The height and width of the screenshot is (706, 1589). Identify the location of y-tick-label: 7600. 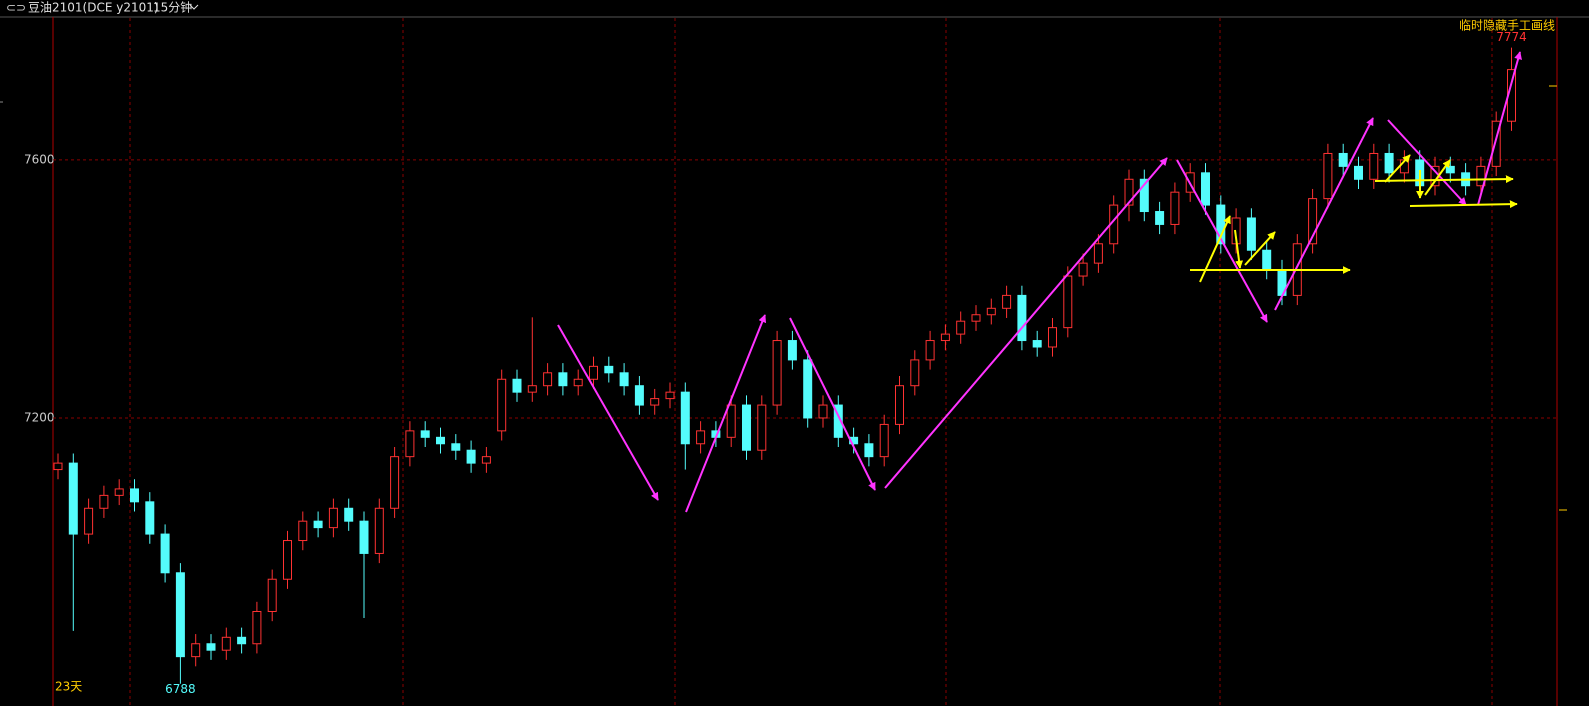
(39, 159).